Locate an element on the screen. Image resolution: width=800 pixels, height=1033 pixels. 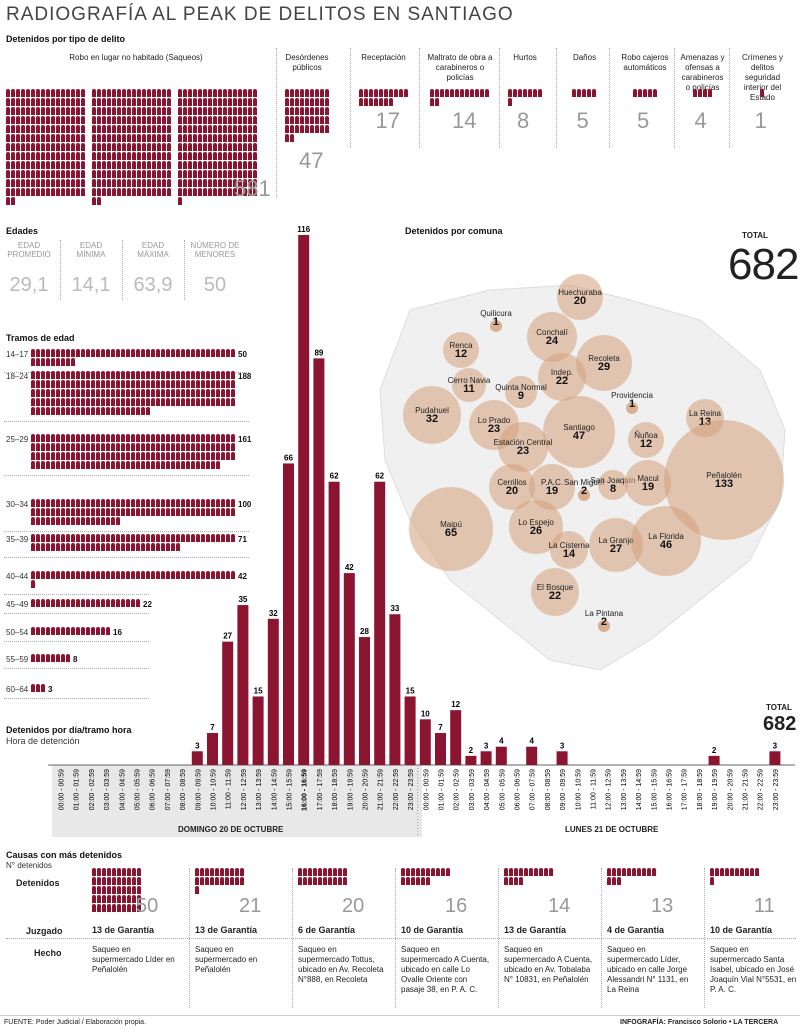
comuna-label: Providencia 1 is located at coordinates (632, 400).